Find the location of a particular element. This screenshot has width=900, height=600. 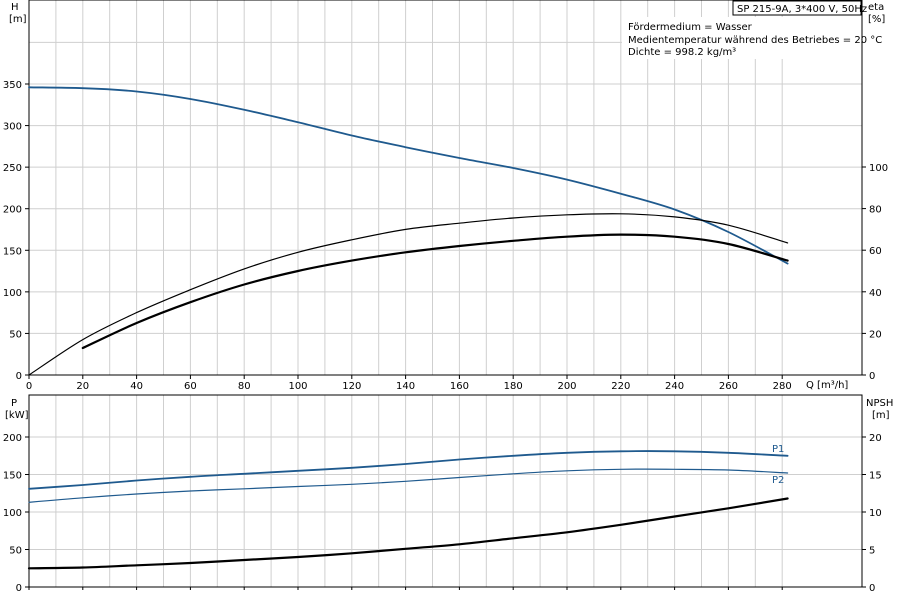

bottom-right-axis-unit: [m] is located at coordinates (881, 415).